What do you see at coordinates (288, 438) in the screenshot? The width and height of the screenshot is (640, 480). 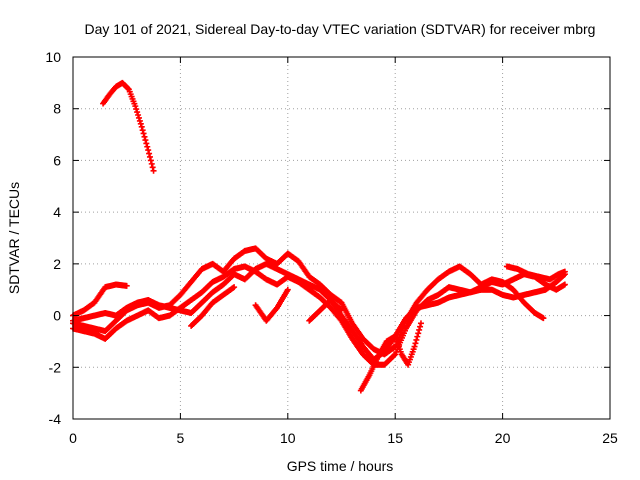 I see `x-tick-label: 10` at bounding box center [288, 438].